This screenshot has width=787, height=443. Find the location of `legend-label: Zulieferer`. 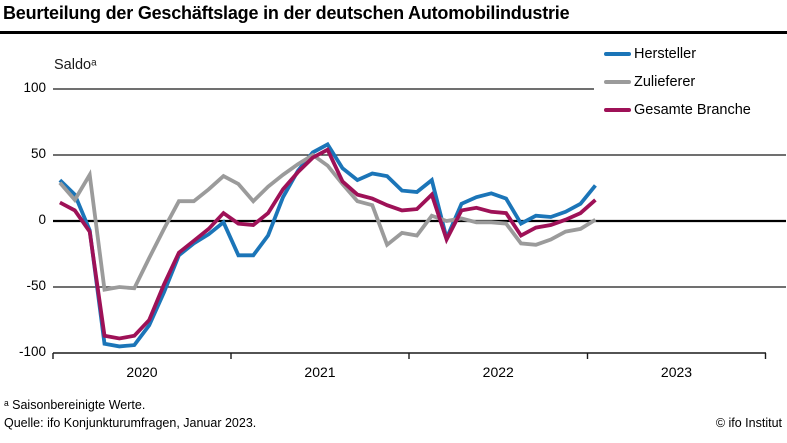

legend-label: Zulieferer is located at coordinates (665, 82).